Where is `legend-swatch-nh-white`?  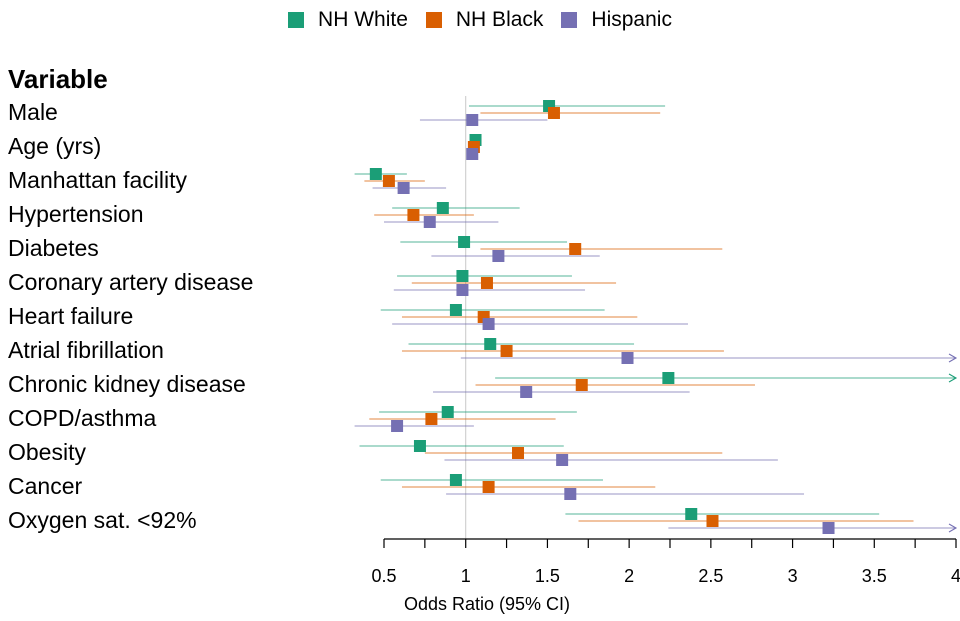 legend-swatch-nh-white is located at coordinates (296, 20).